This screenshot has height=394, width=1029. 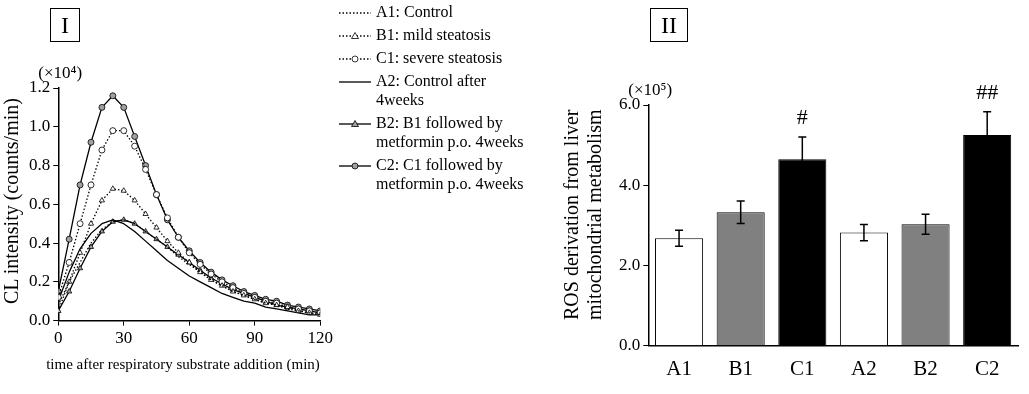 I want to click on x-tick-label: B2, so click(x=925, y=367).